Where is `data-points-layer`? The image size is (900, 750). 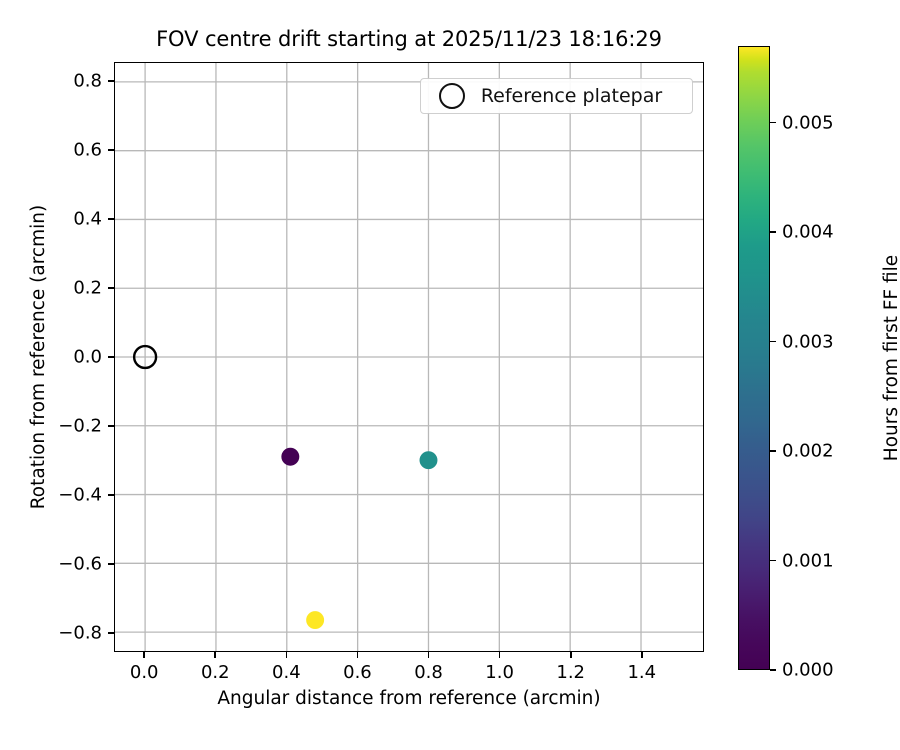
data-points-layer is located at coordinates (285, 487).